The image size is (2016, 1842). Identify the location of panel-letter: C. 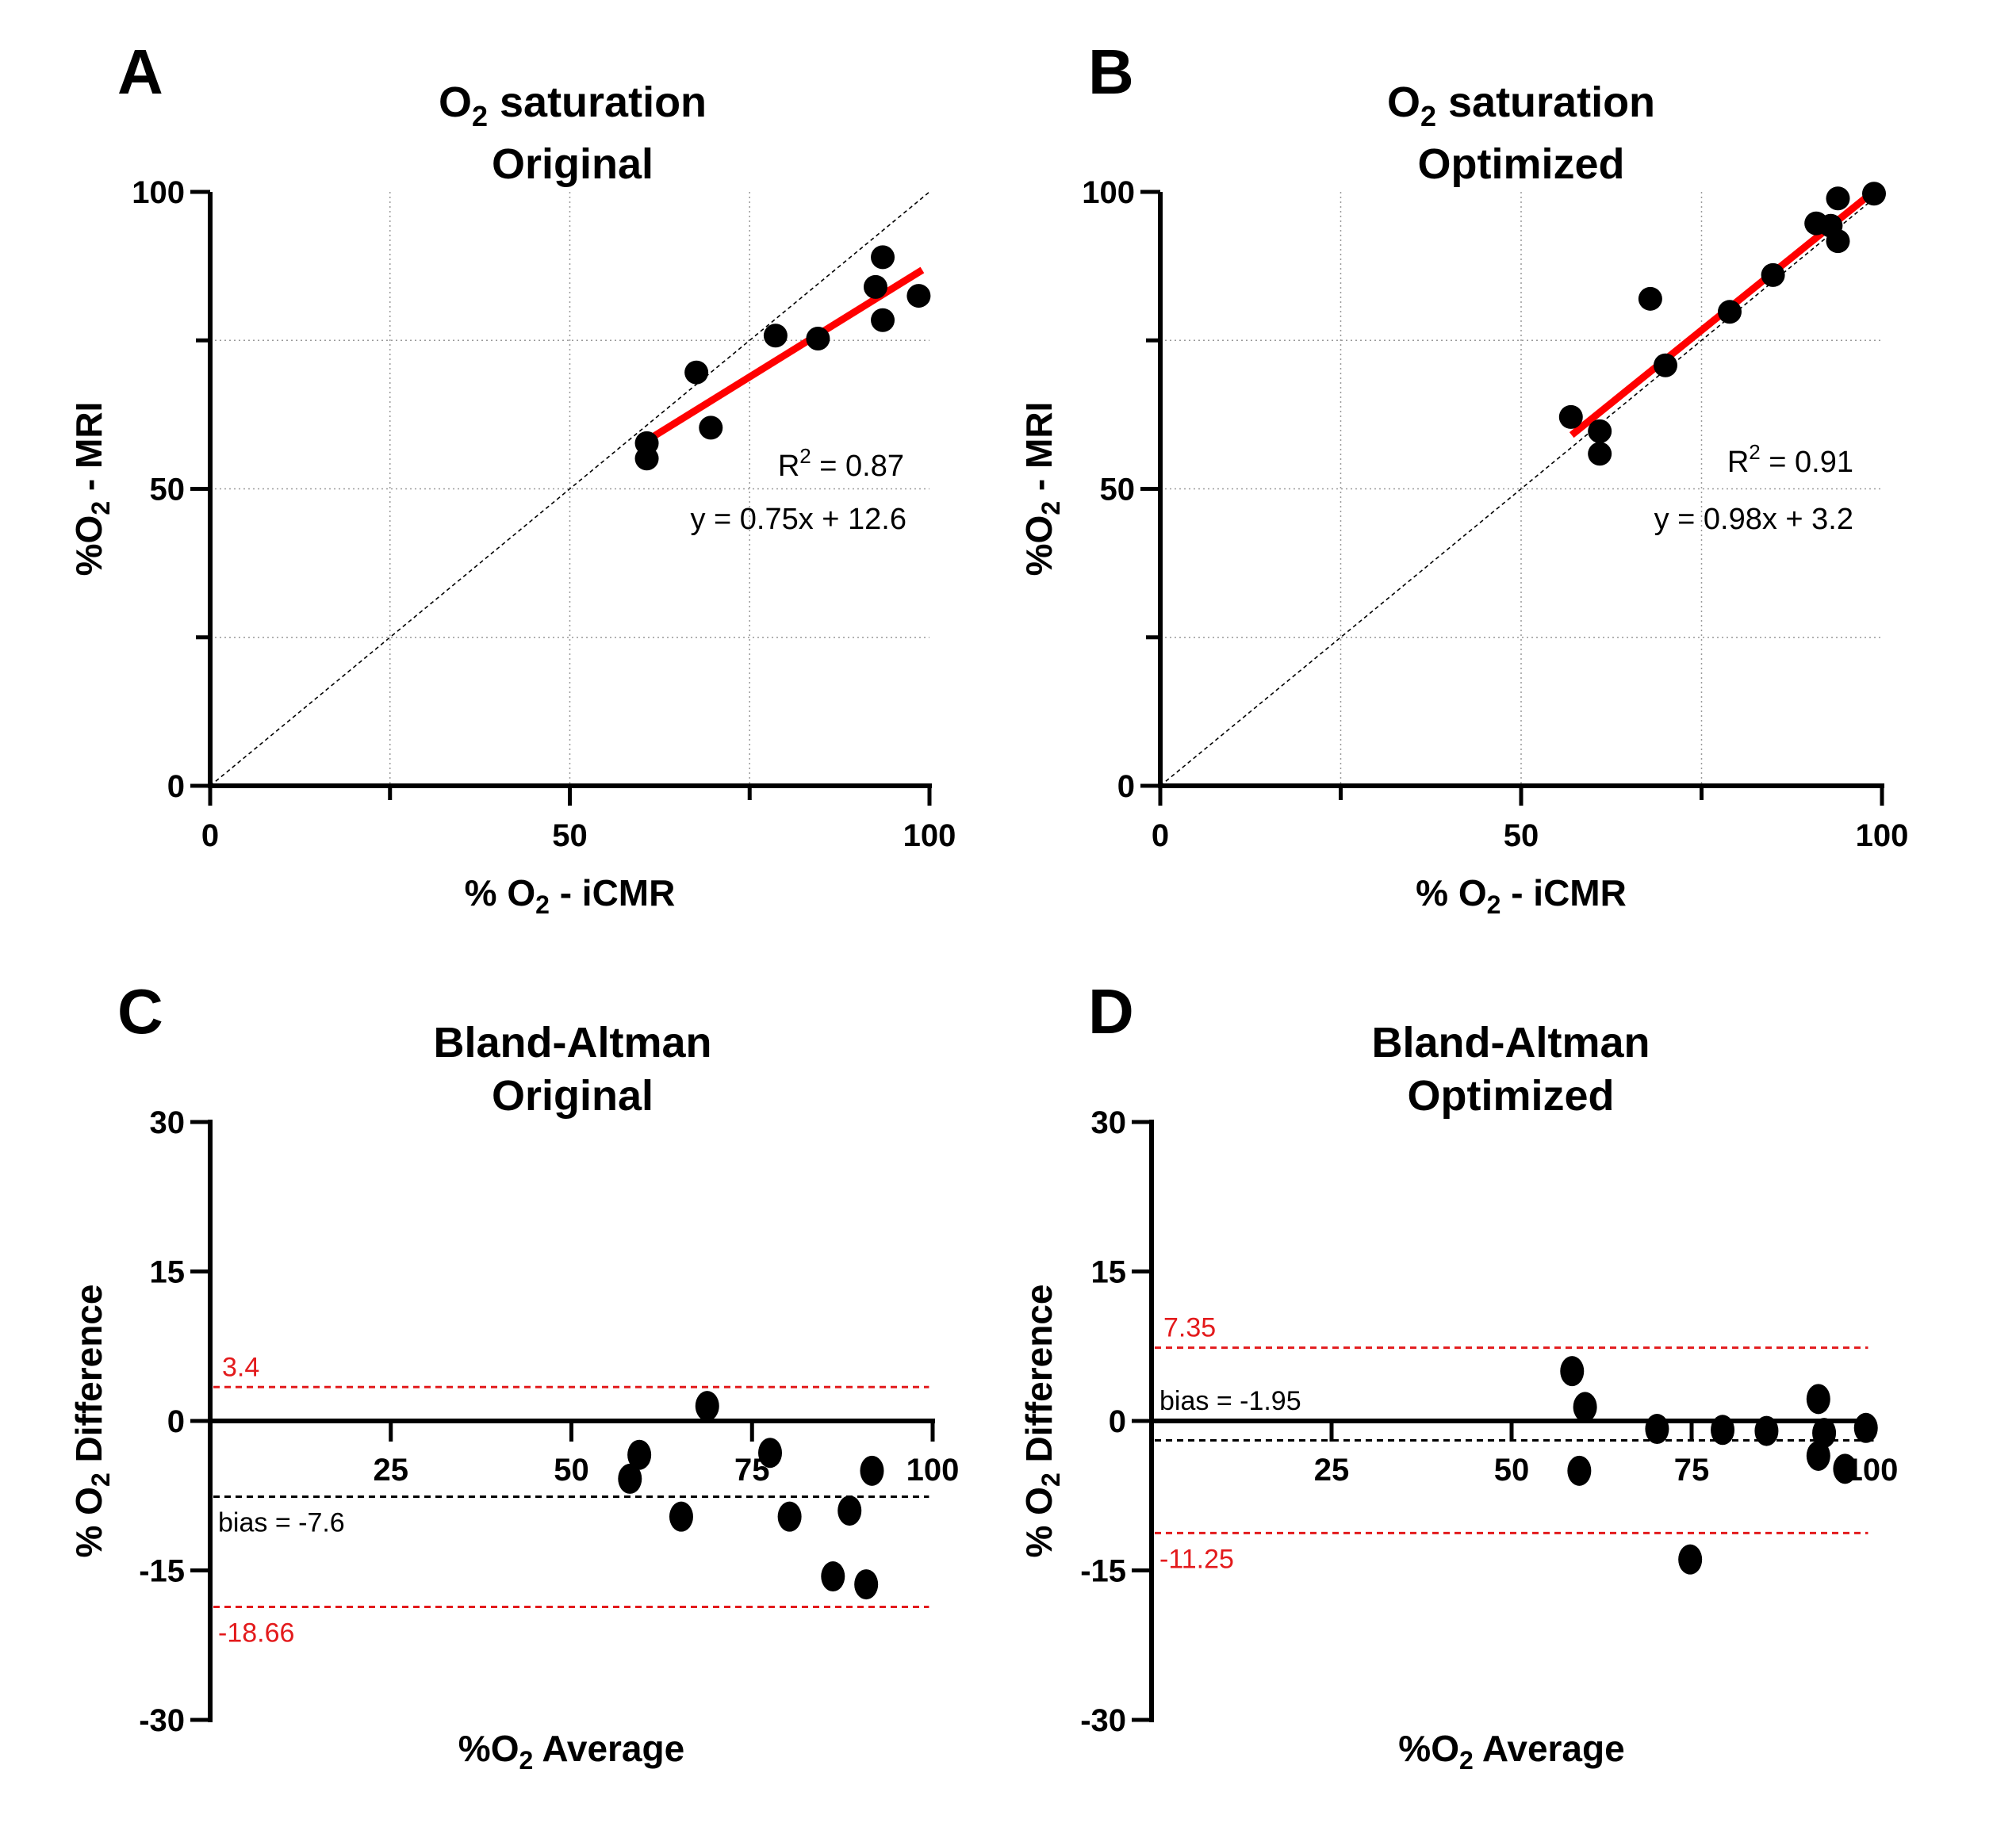
(140, 1011).